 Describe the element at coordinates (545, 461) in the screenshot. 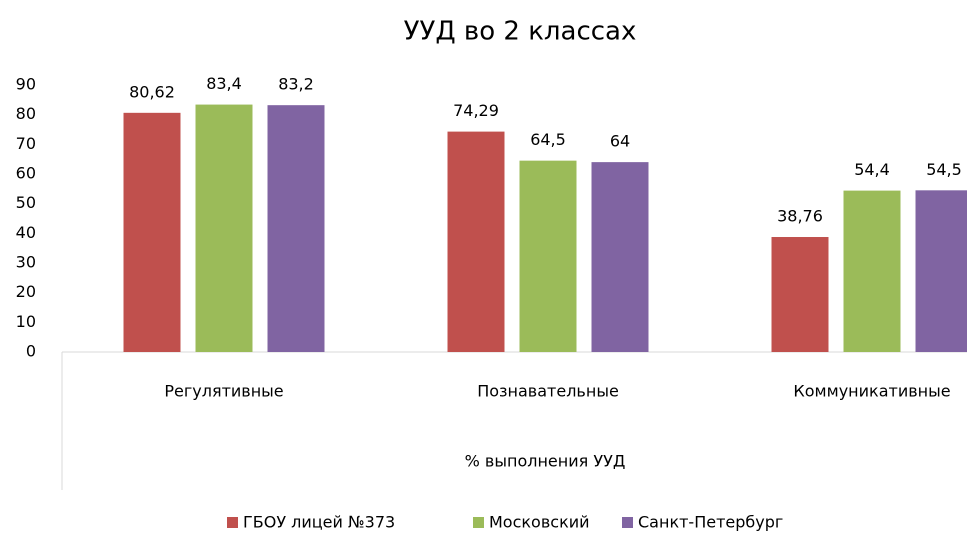

I see `x-axis-title: % выполнения УУД` at that location.